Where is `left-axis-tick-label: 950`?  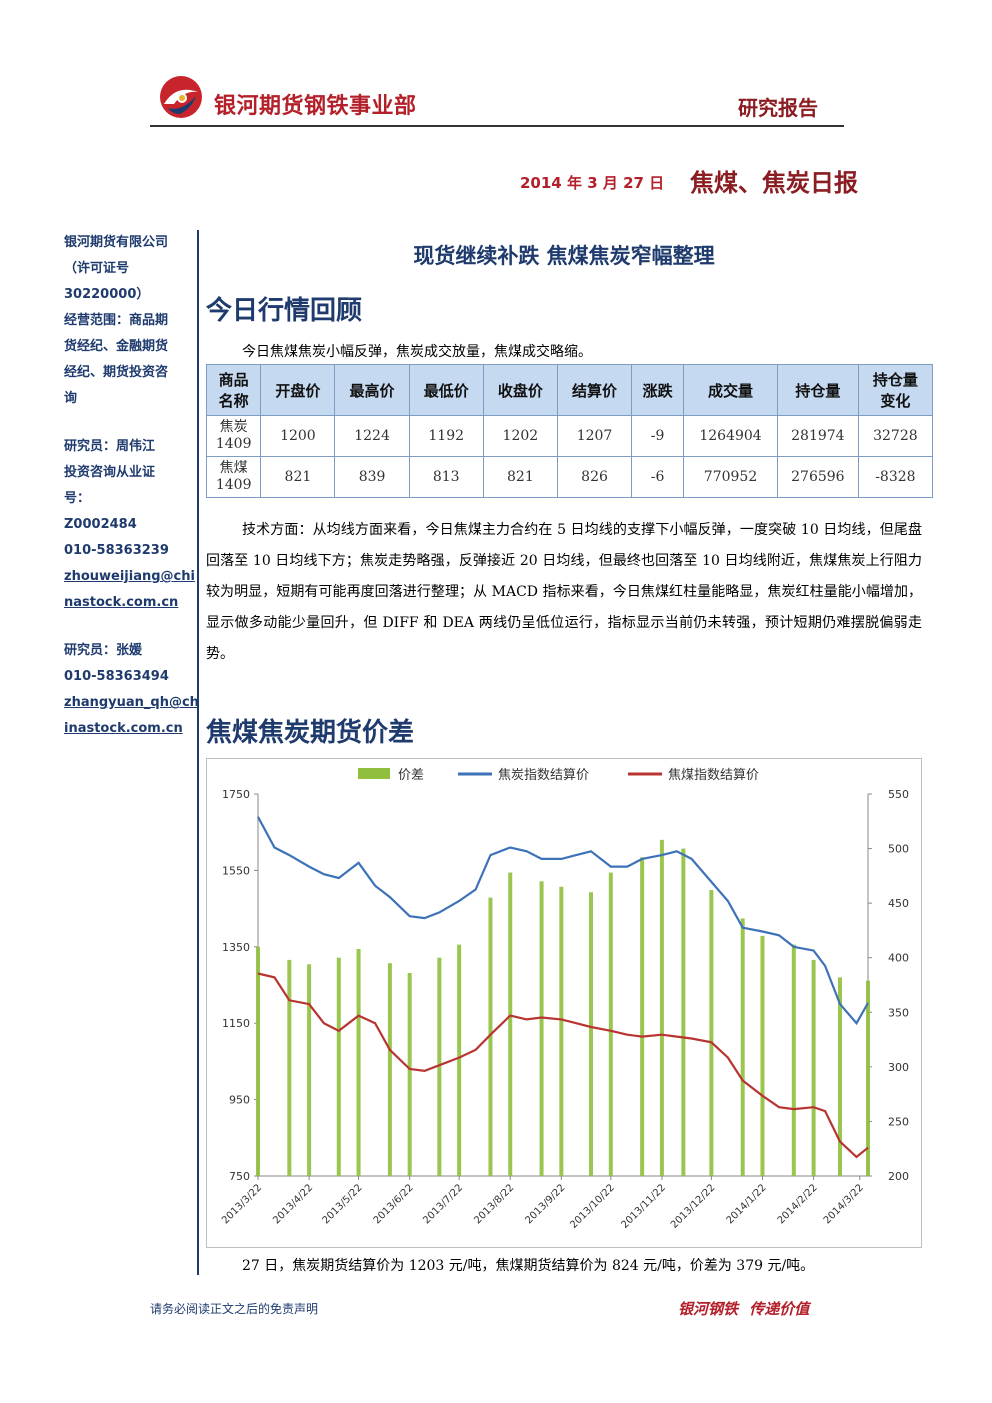
left-axis-tick-label: 950 is located at coordinates (239, 1100).